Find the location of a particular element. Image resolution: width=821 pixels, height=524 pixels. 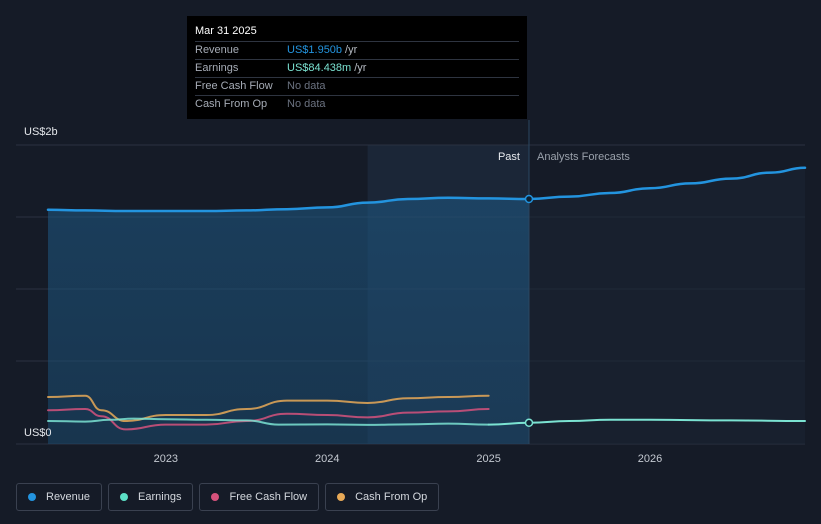

tooltip-row-free-cash-flow: Free Cash Flow No data is located at coordinates (357, 86).